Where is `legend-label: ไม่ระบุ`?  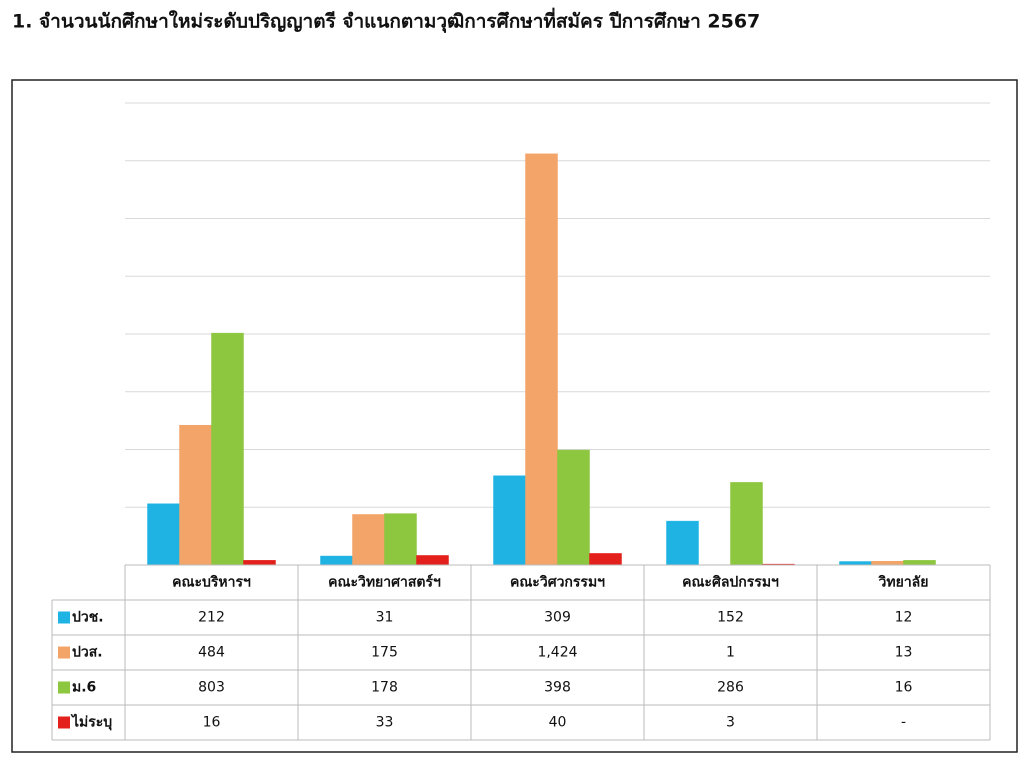 legend-label: ไม่ระบุ is located at coordinates (91, 722).